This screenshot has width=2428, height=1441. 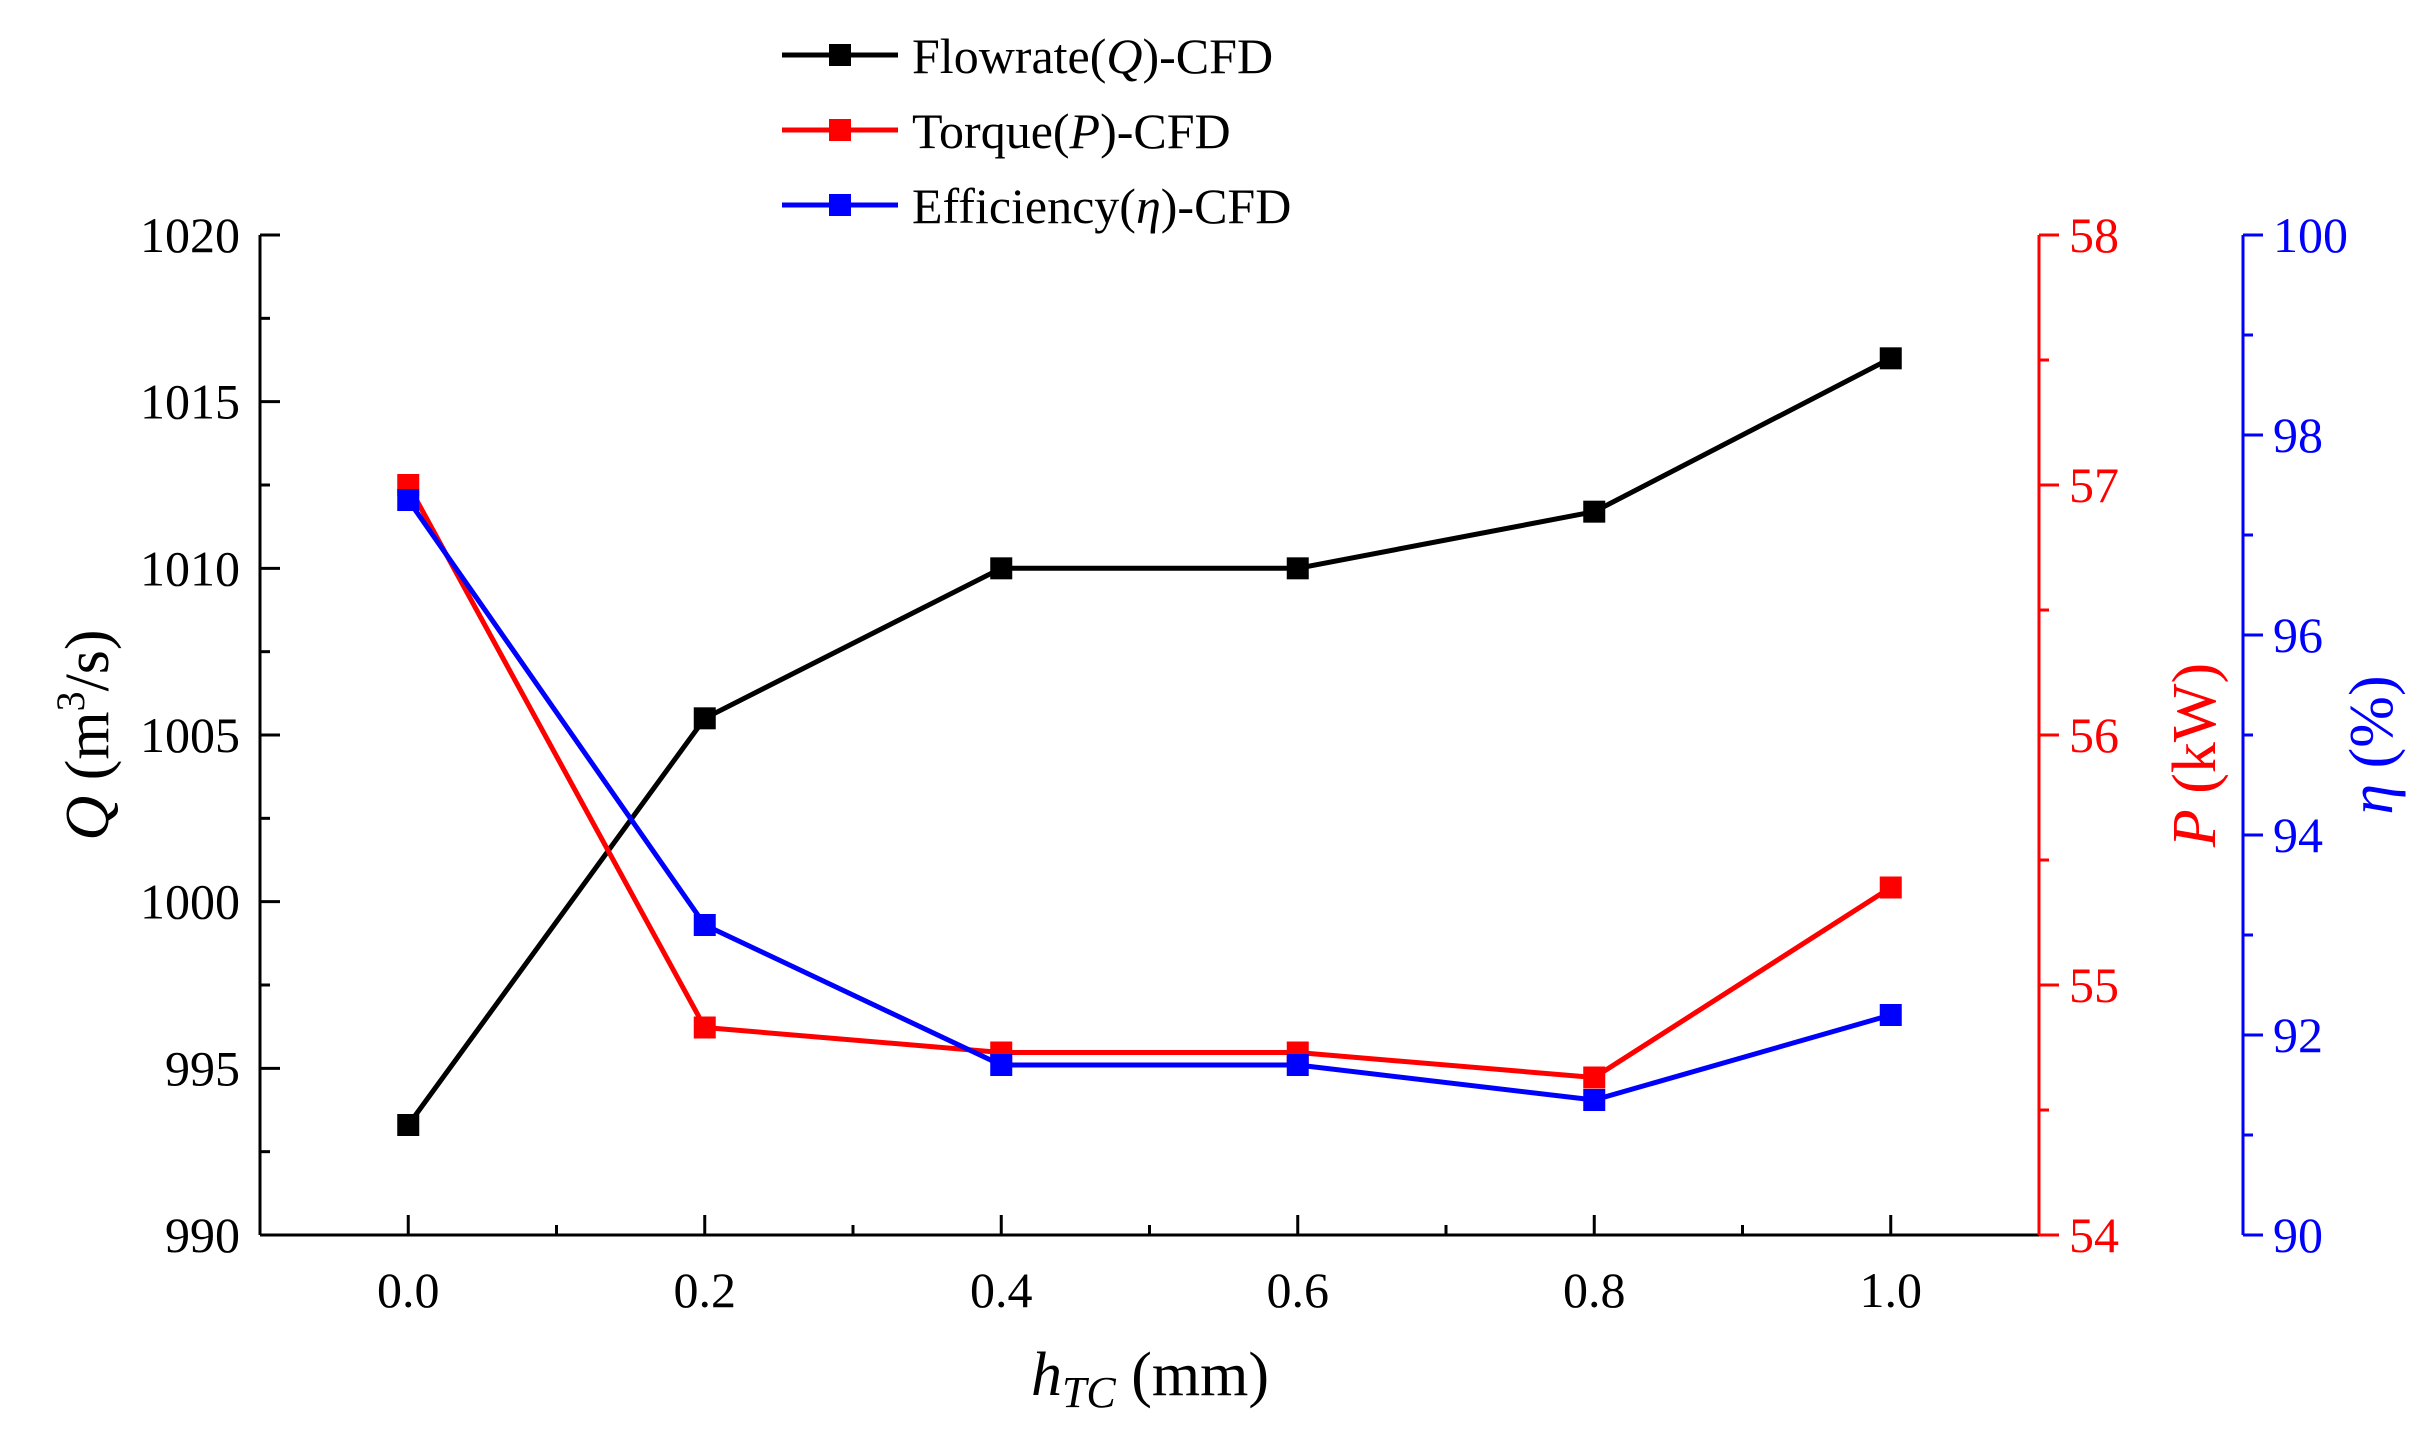 What do you see at coordinates (202, 1235) in the screenshot?
I see `q-tick-label: 990` at bounding box center [202, 1235].